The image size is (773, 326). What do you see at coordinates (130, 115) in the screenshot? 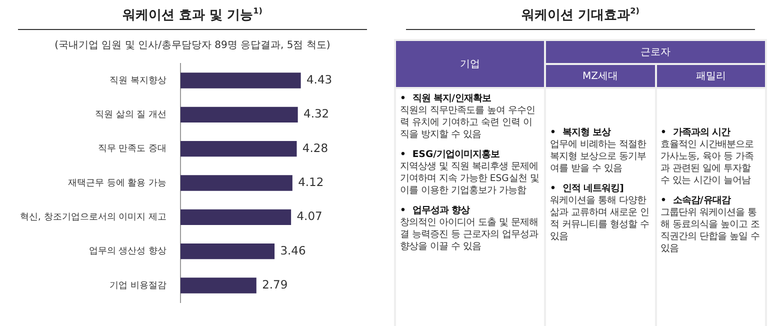
I see `y-tick-label: 직원 삶의 질 개선` at bounding box center [130, 115].